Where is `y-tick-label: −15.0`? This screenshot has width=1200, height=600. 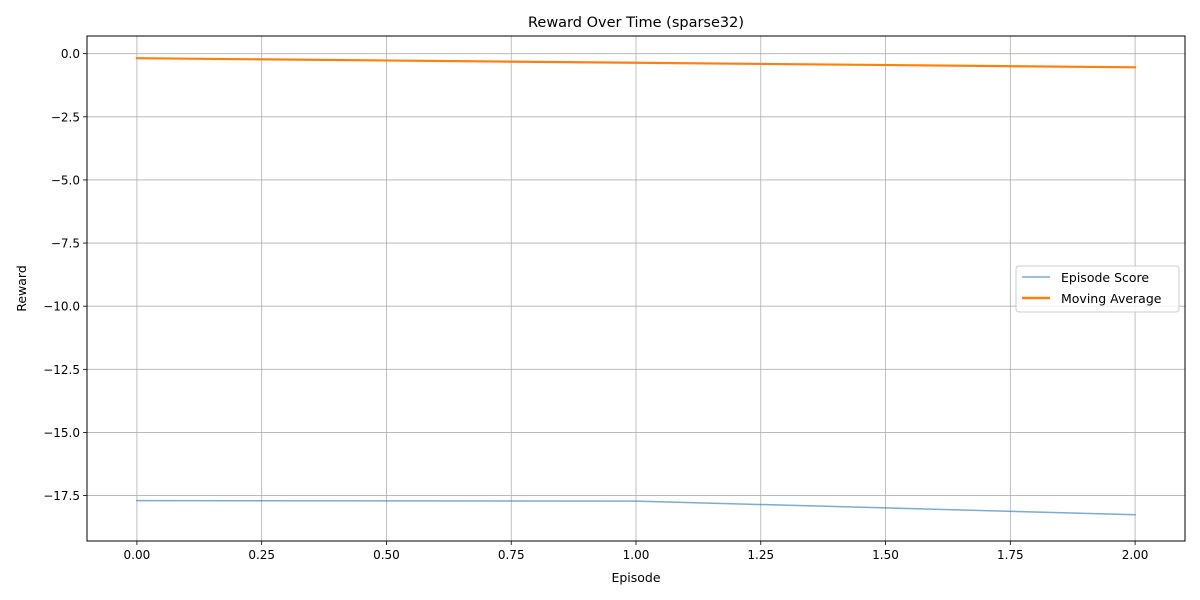 y-tick-label: −15.0 is located at coordinates (61, 433).